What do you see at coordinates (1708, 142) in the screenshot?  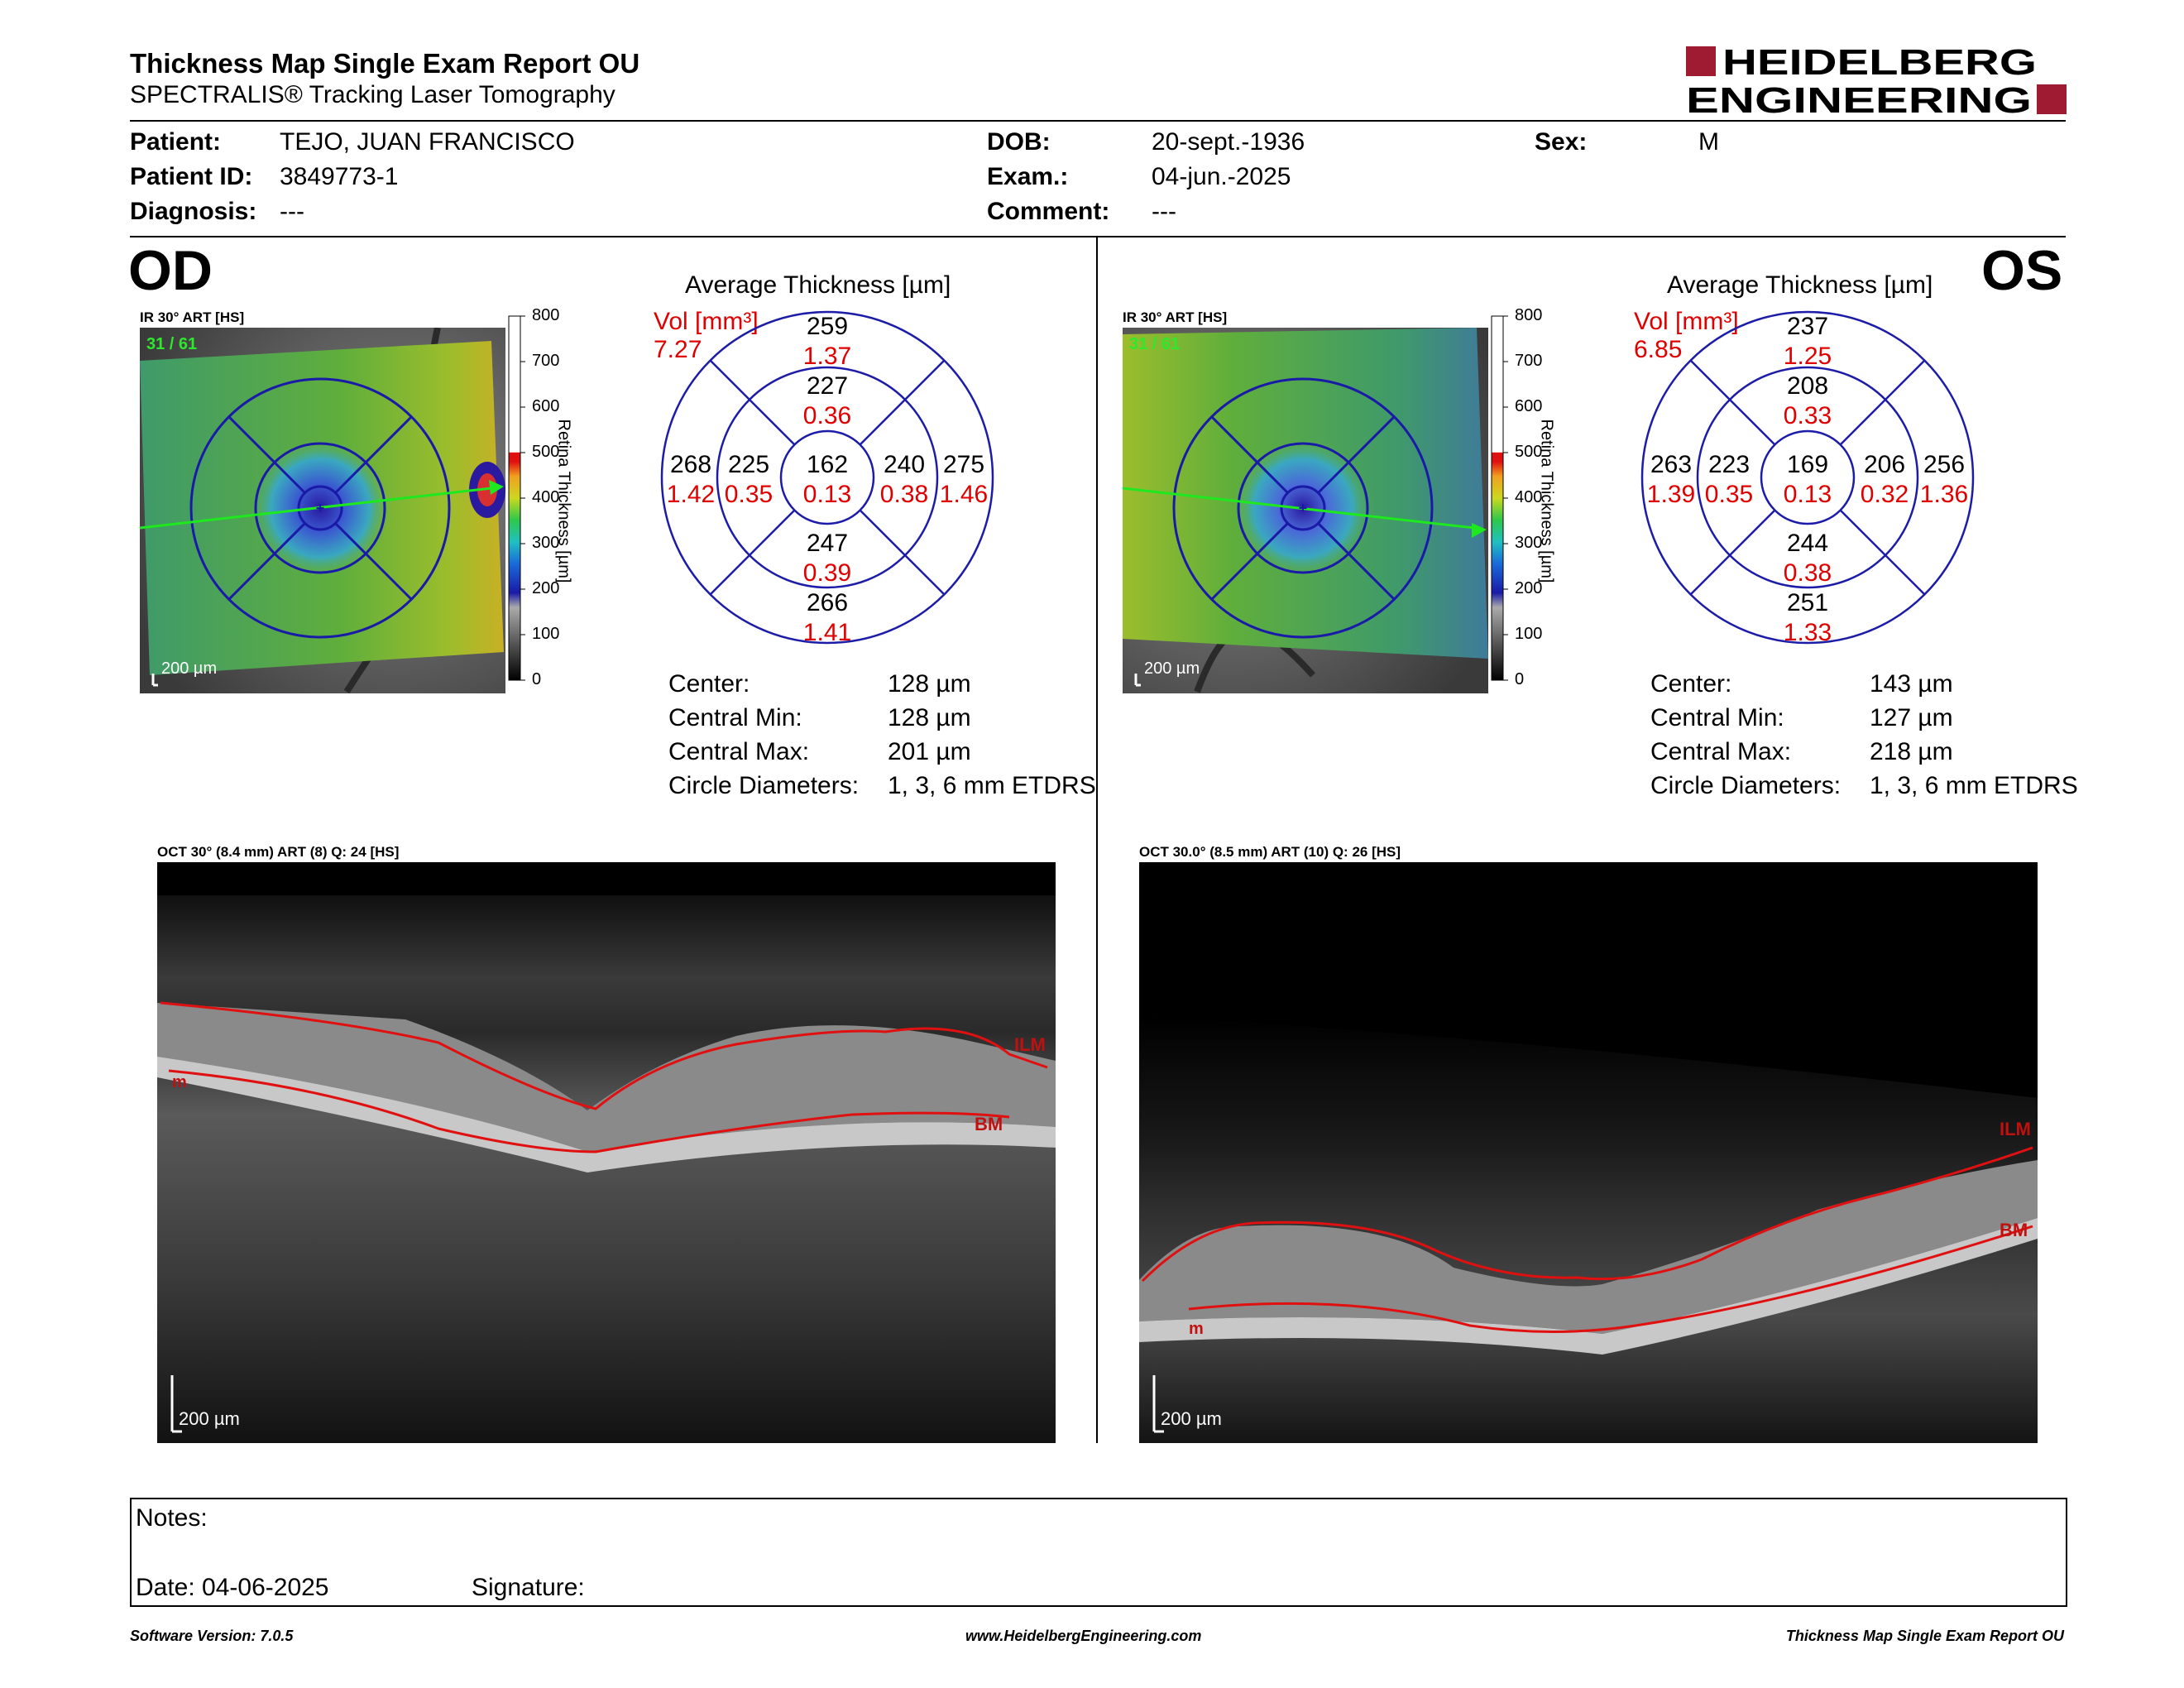 I see `sex-value: M` at bounding box center [1708, 142].